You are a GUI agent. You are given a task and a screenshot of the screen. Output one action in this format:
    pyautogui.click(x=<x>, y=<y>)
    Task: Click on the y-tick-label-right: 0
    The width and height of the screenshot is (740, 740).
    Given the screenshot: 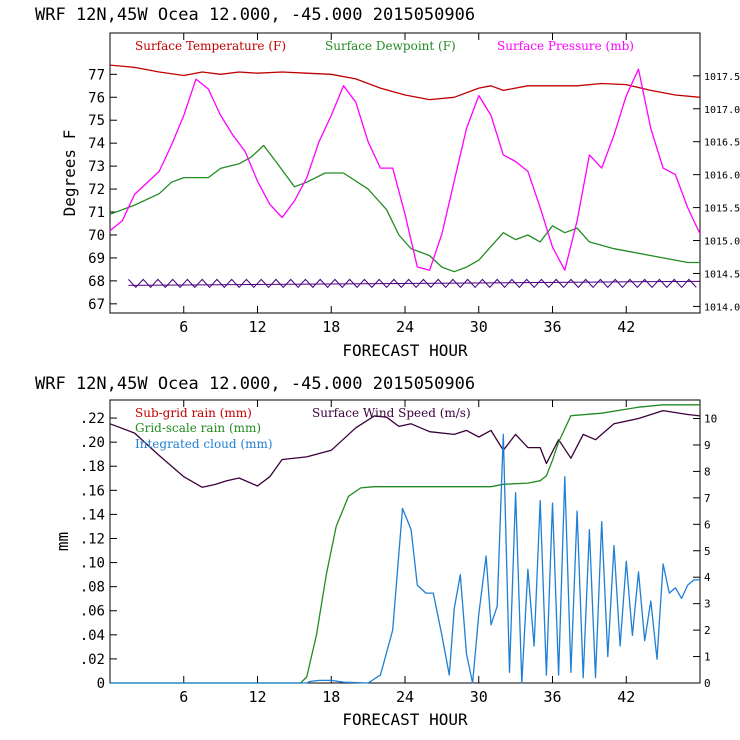 What is the action you would take?
    pyautogui.click(x=707, y=683)
    